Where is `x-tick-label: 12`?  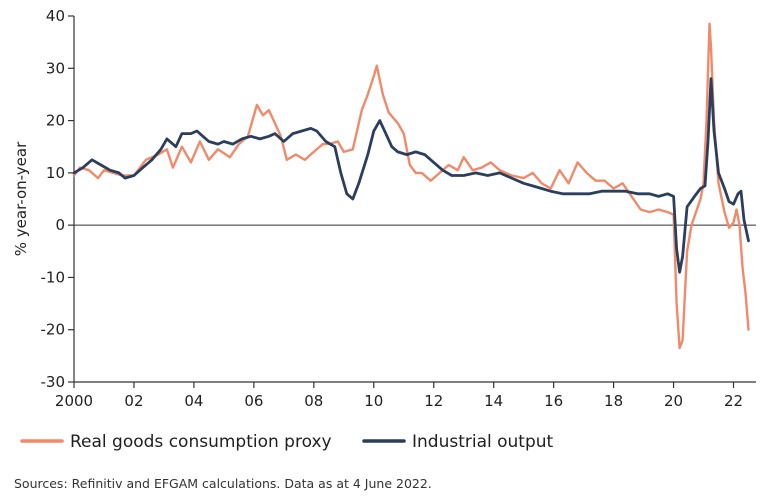
x-tick-label: 12 is located at coordinates (433, 401).